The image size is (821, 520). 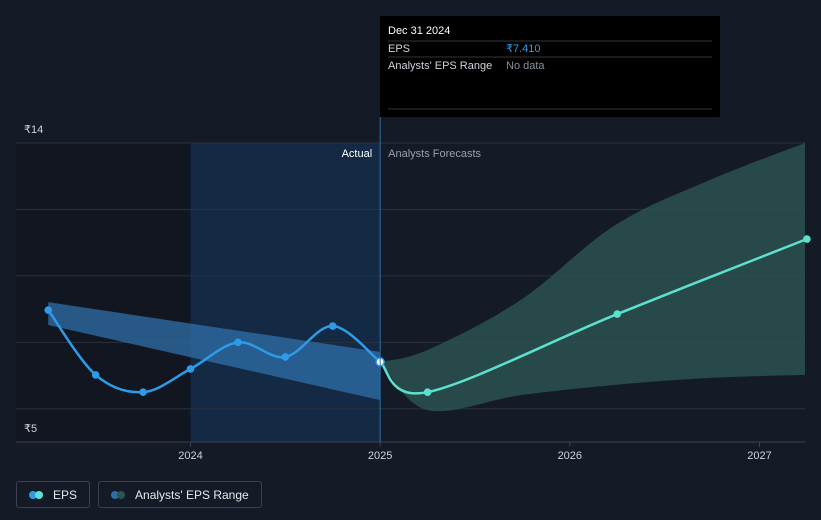 I want to click on legend-range: Analysts' EPS Range, so click(x=180, y=494).